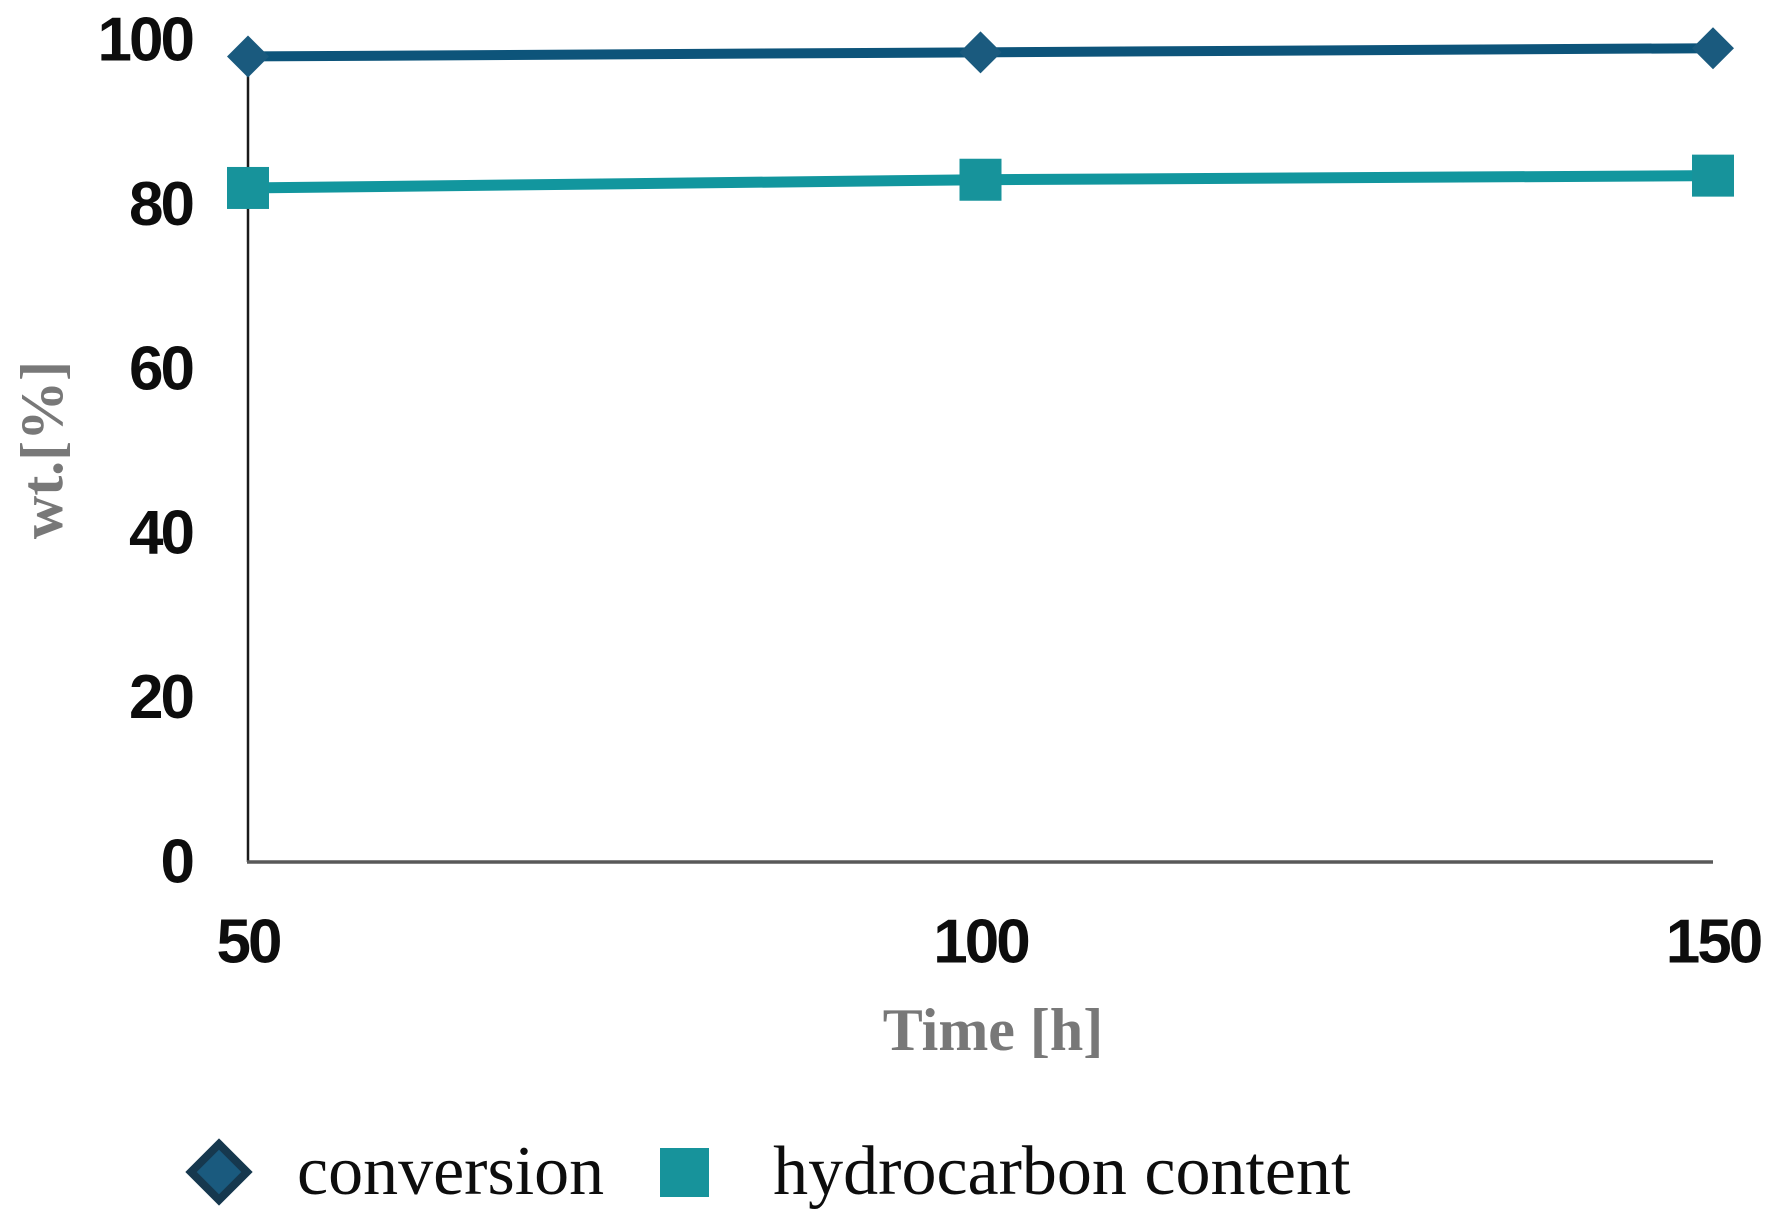  I want to click on y-tick-label: 80, so click(160, 204).